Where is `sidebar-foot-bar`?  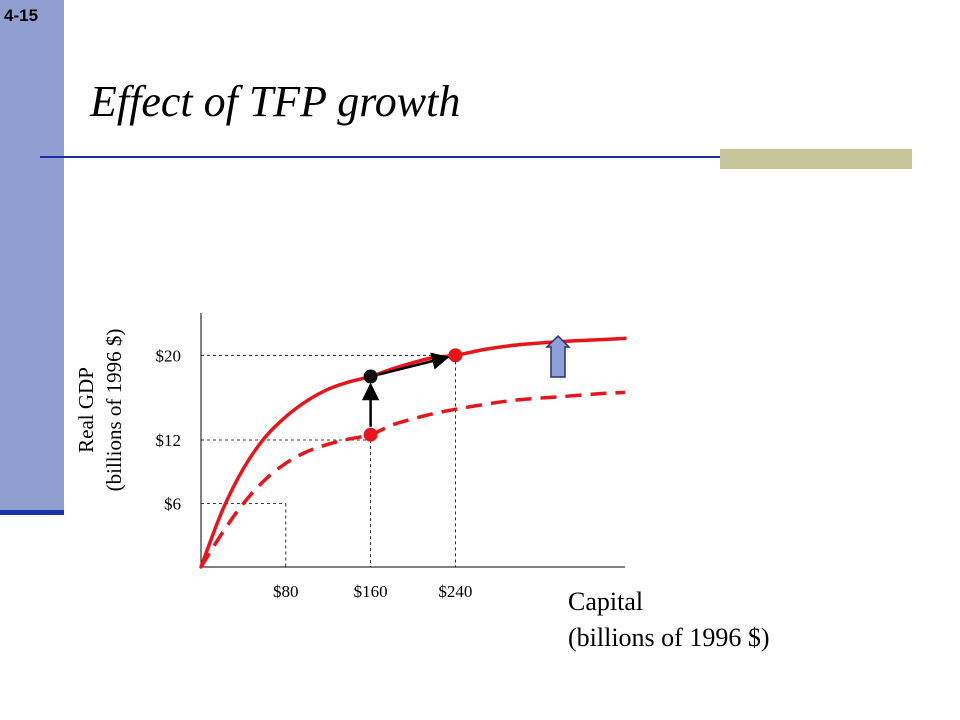 sidebar-foot-bar is located at coordinates (32, 512).